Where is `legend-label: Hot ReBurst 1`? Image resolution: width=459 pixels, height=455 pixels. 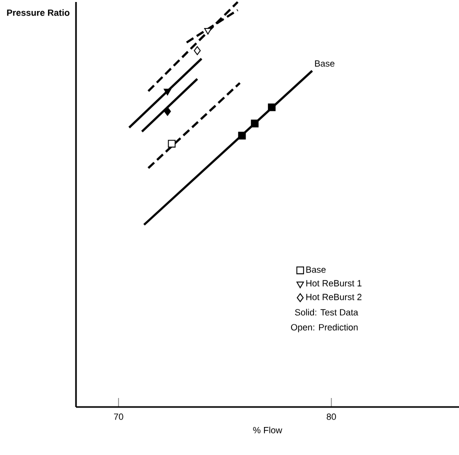 legend-label: Hot ReBurst 1 is located at coordinates (334, 283).